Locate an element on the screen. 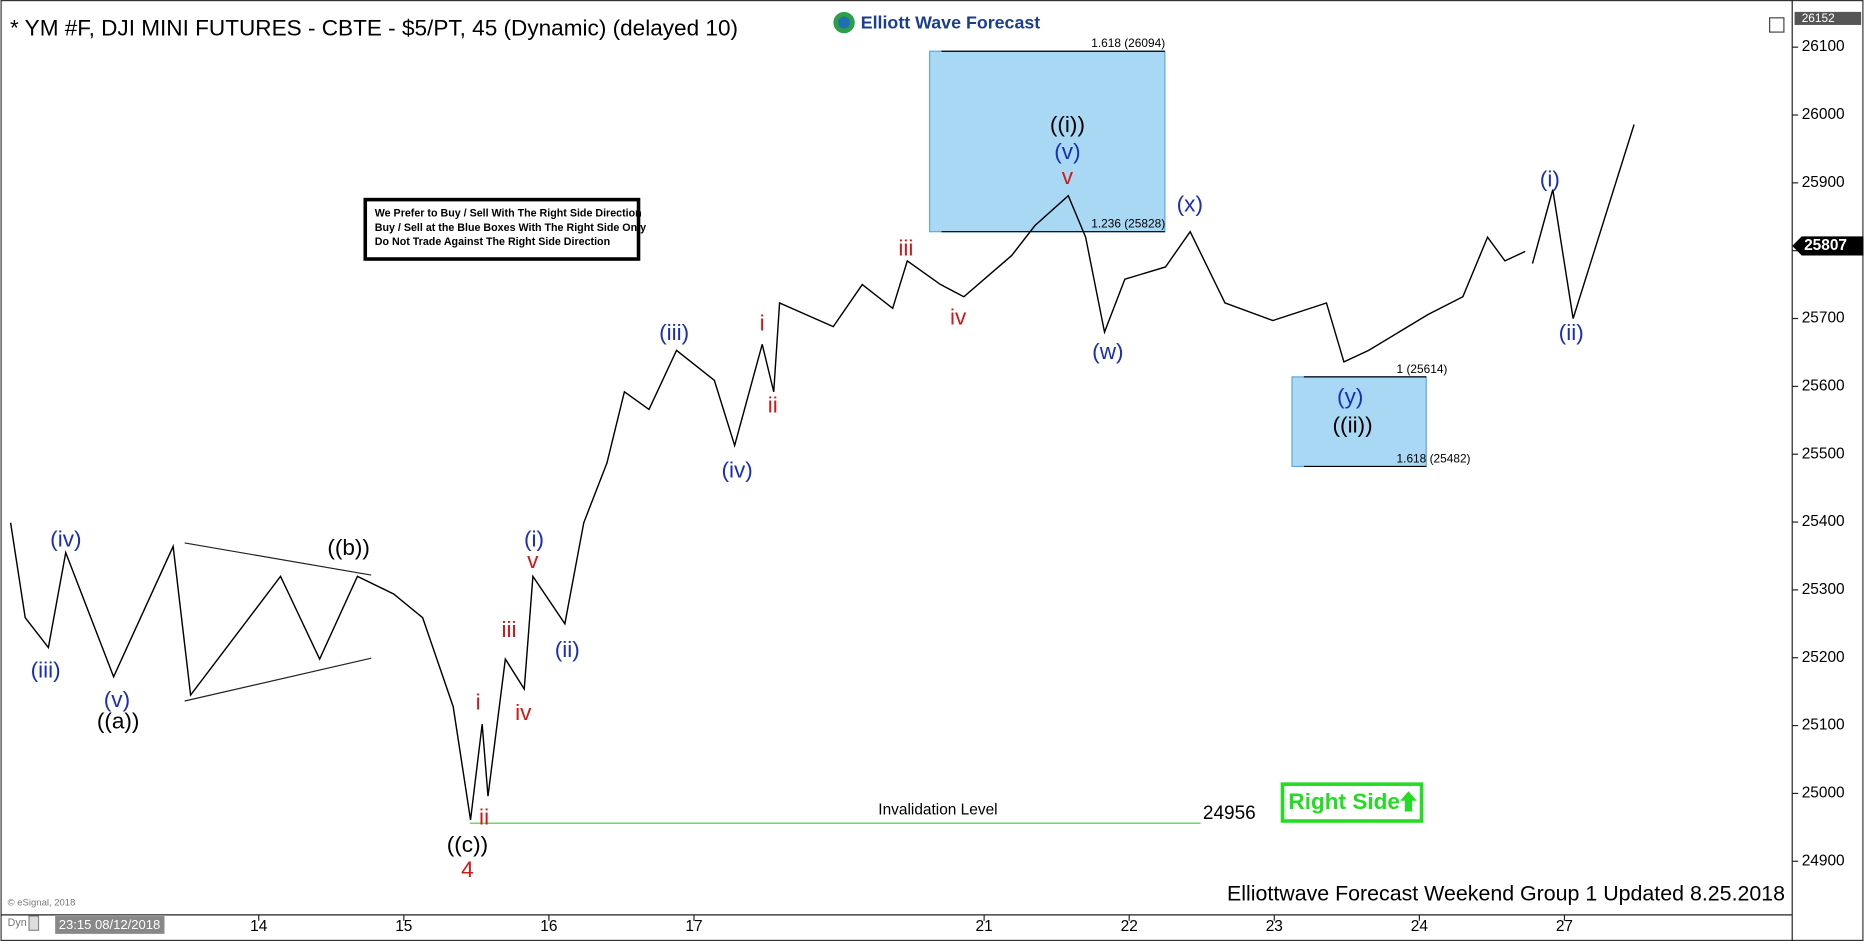 This screenshot has height=941, width=1864. high-price-label: 26152 is located at coordinates (1818, 18).